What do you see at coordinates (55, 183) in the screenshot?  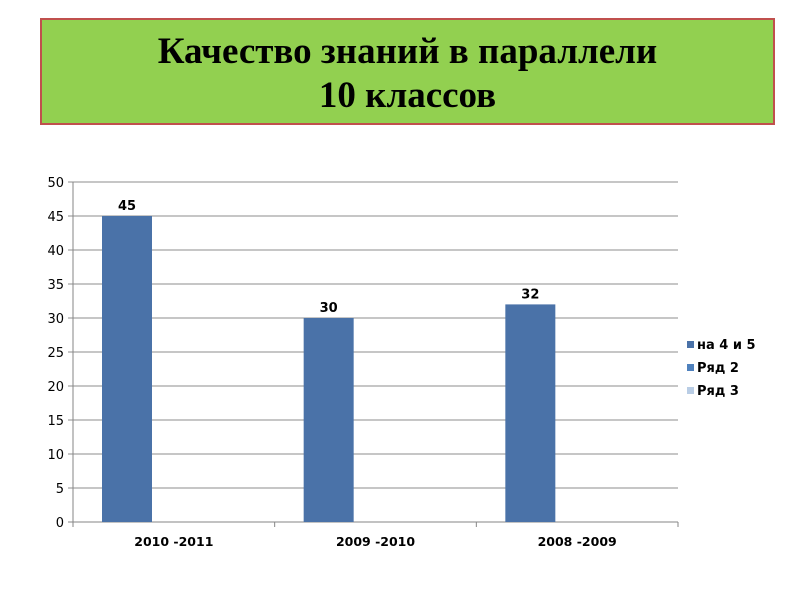 I see `y-tick-label: 50` at bounding box center [55, 183].